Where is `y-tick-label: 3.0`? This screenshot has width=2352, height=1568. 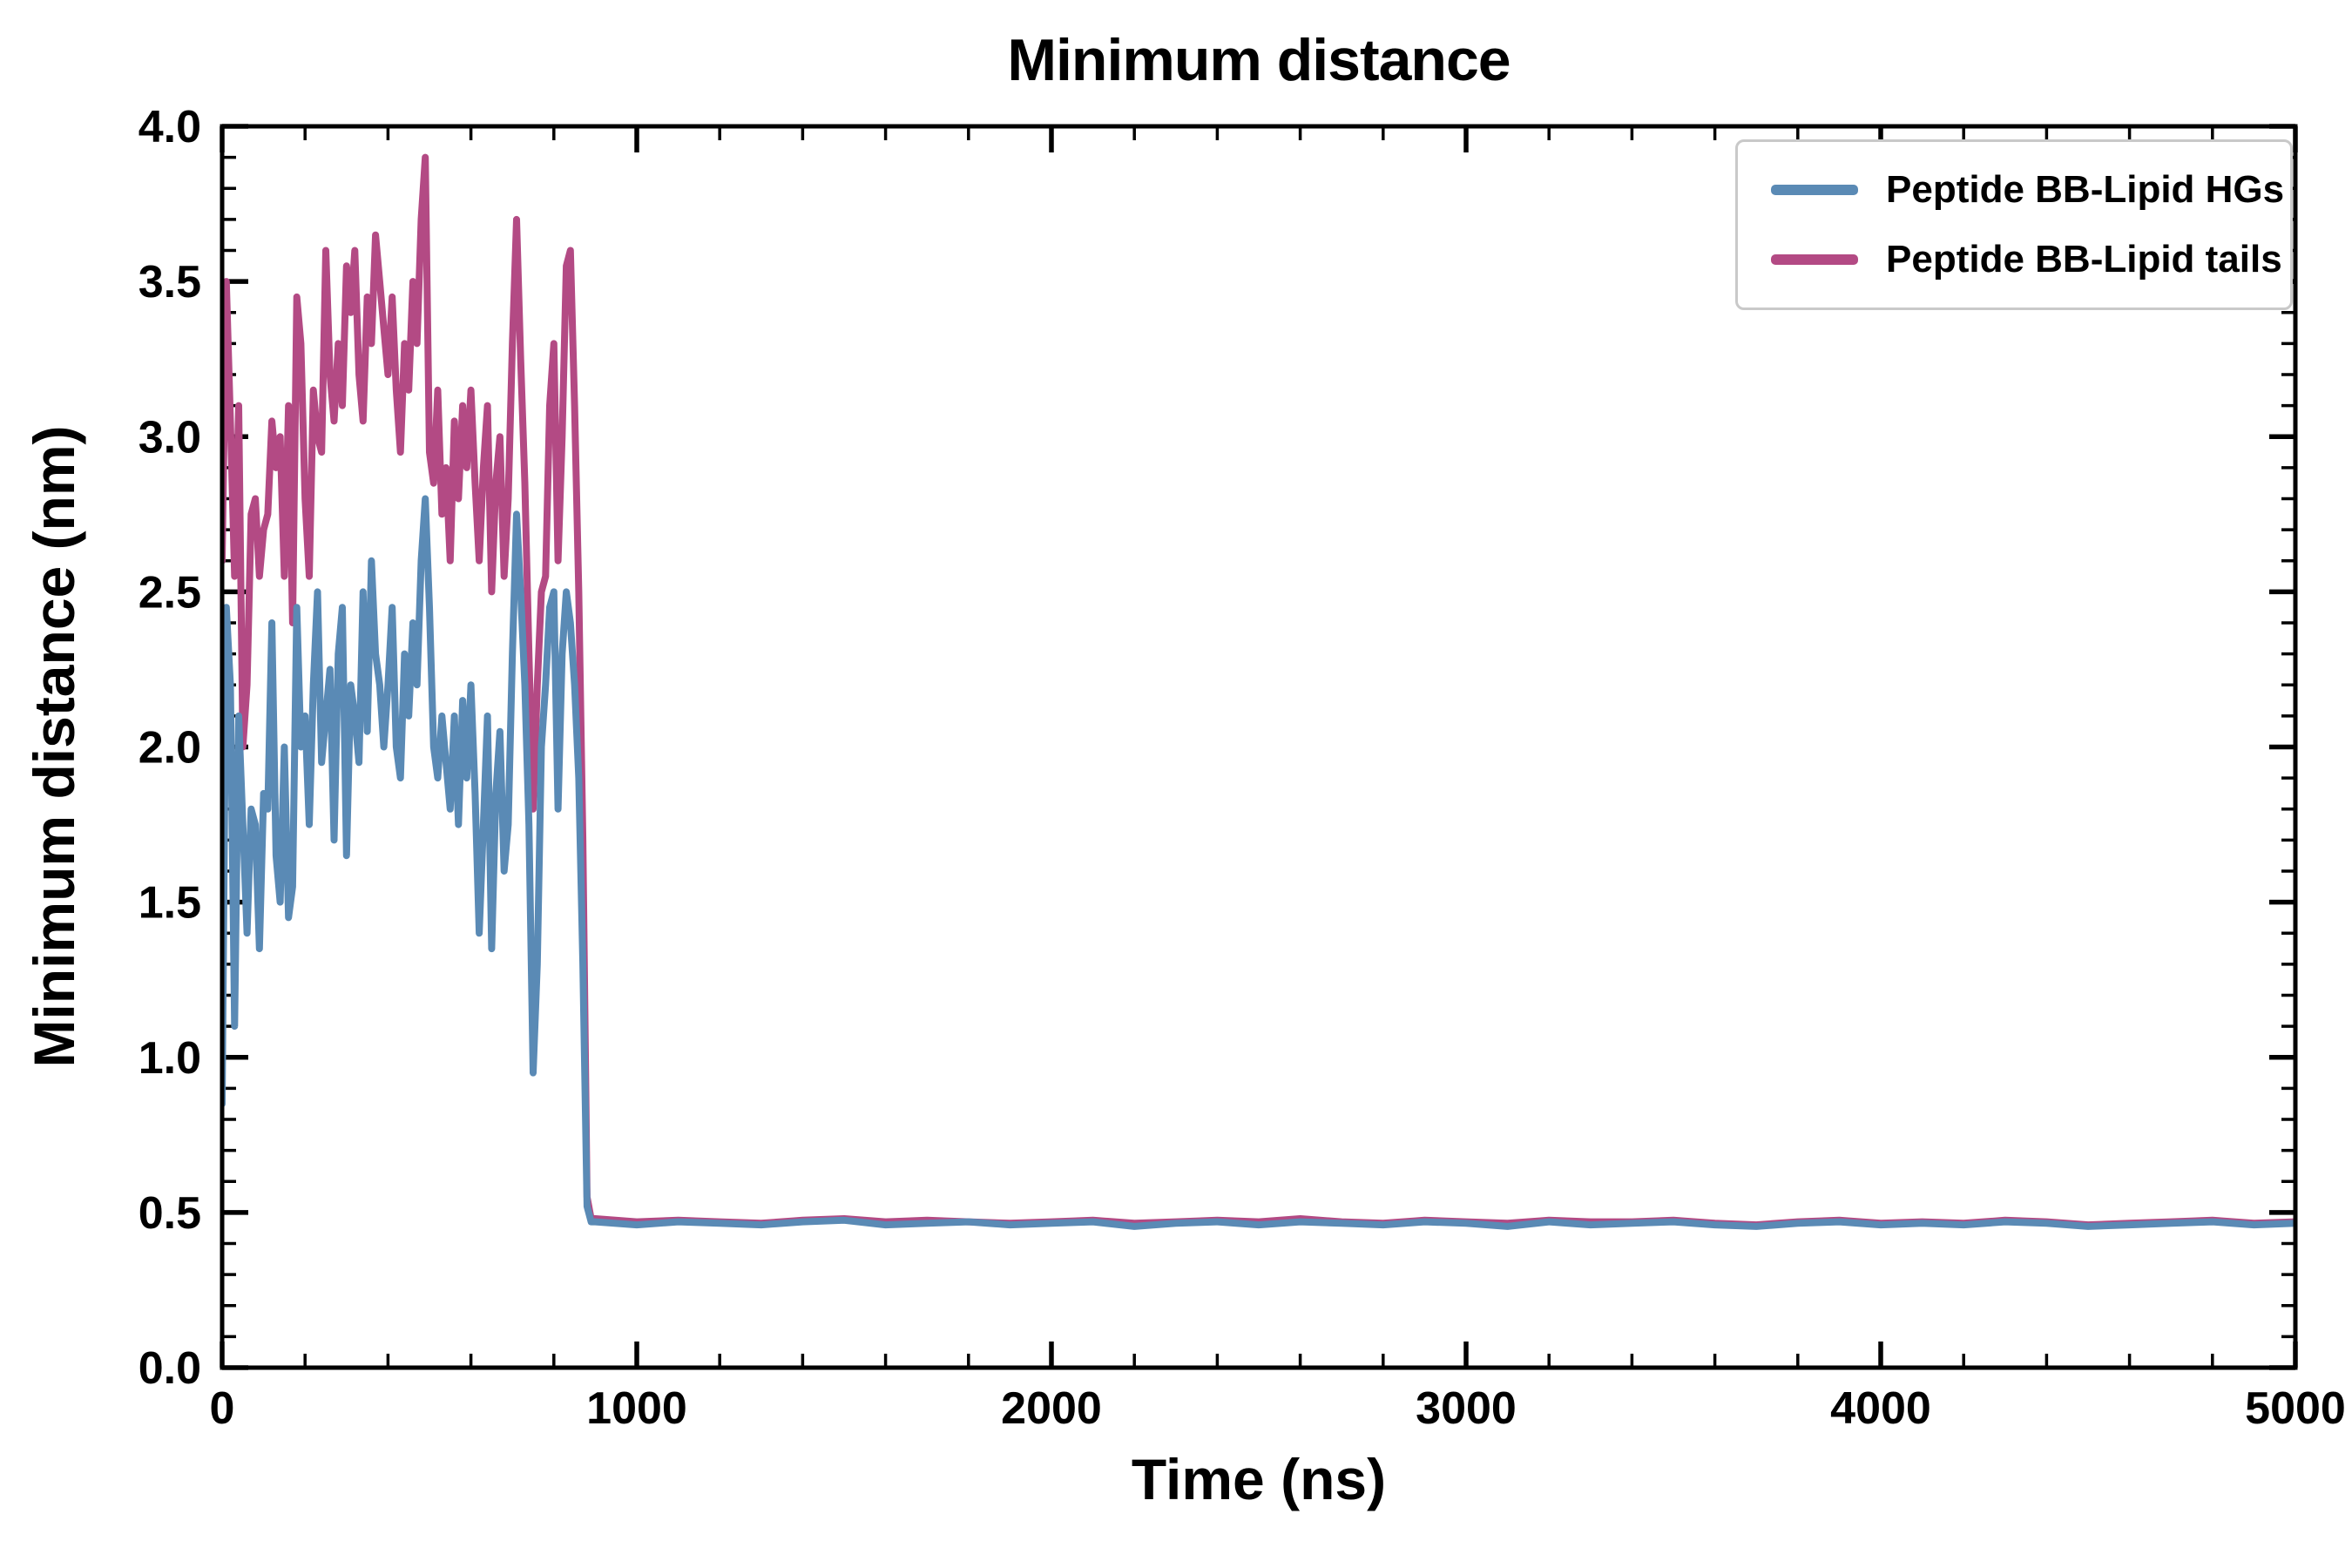 y-tick-label: 3.0 is located at coordinates (170, 437).